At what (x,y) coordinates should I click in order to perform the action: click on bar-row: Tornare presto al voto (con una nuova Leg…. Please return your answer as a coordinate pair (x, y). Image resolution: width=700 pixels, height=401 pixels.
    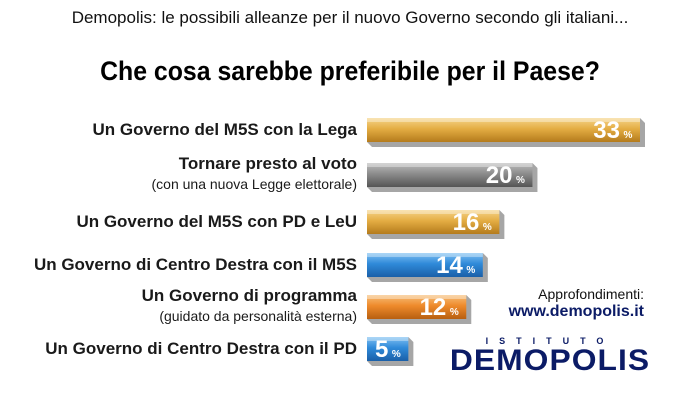
    Looking at the image, I should click on (345, 173).